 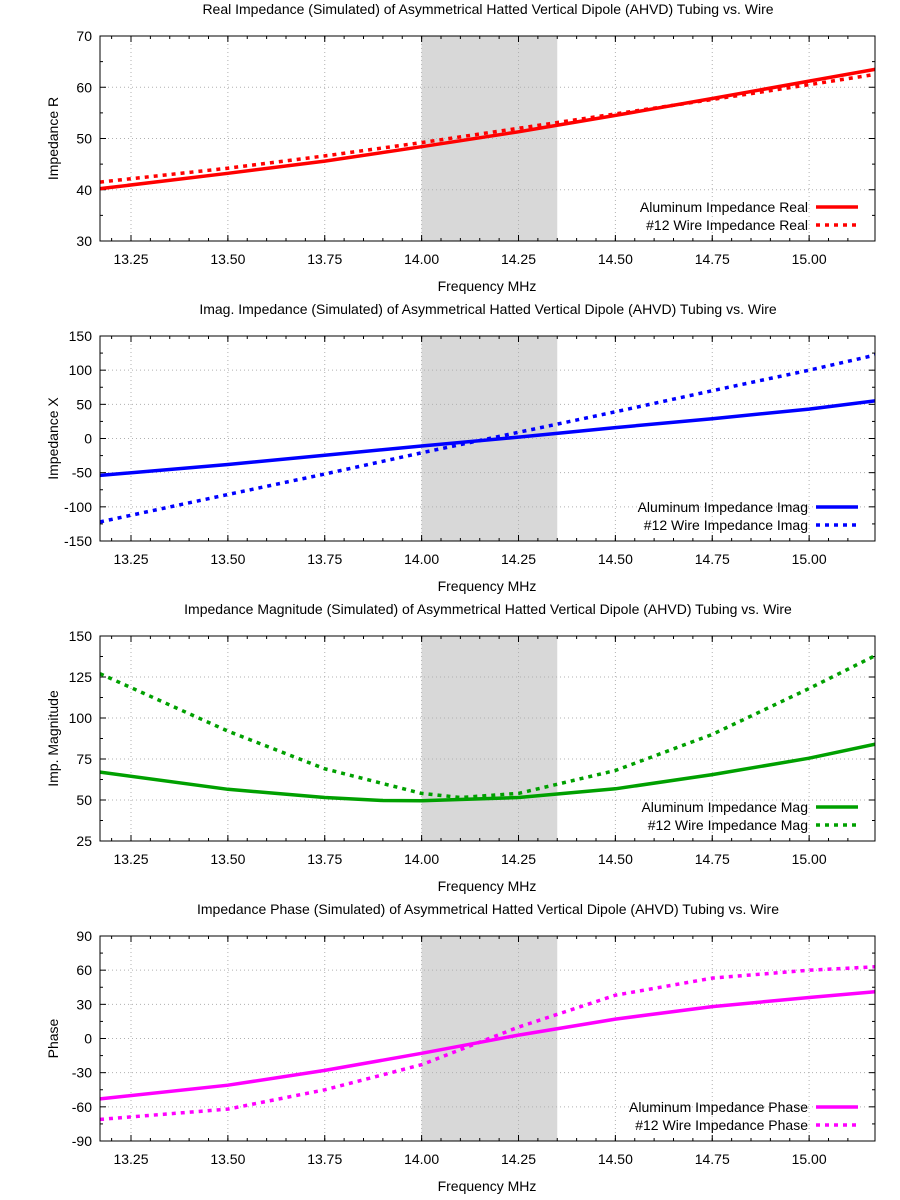 I want to click on y-tick-label: -90, so click(x=82, y=1141).